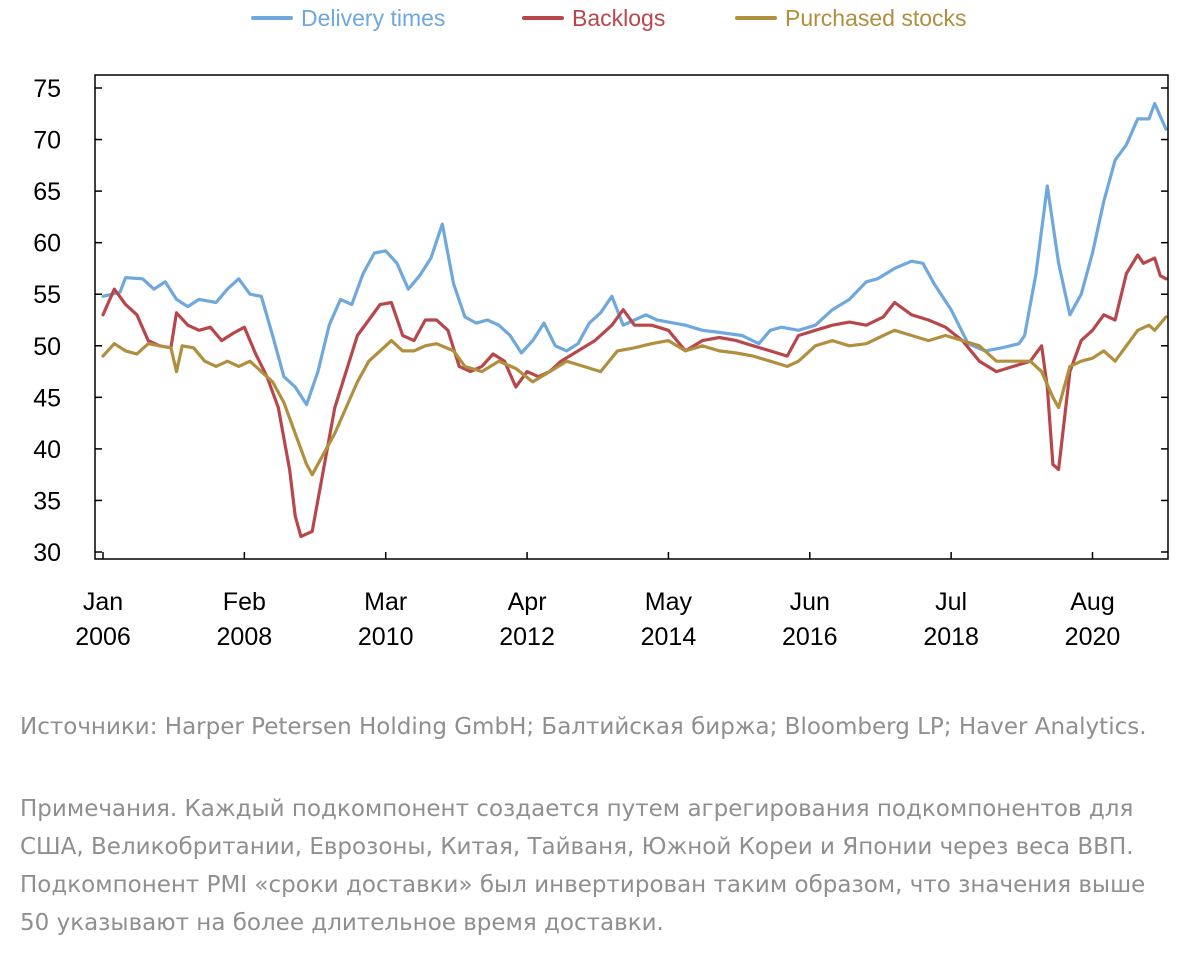 The image size is (1200, 969). Describe the element at coordinates (669, 602) in the screenshot. I see `x-tick-label-month: May` at that location.